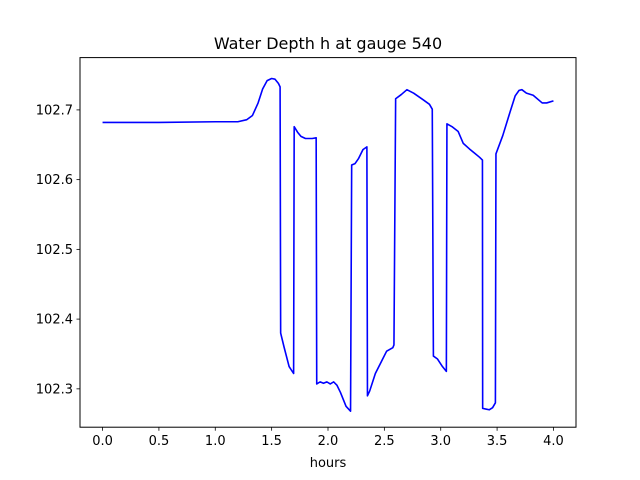 This screenshot has width=640, height=480. Describe the element at coordinates (497, 441) in the screenshot. I see `x-tick-label: 3.5` at that location.